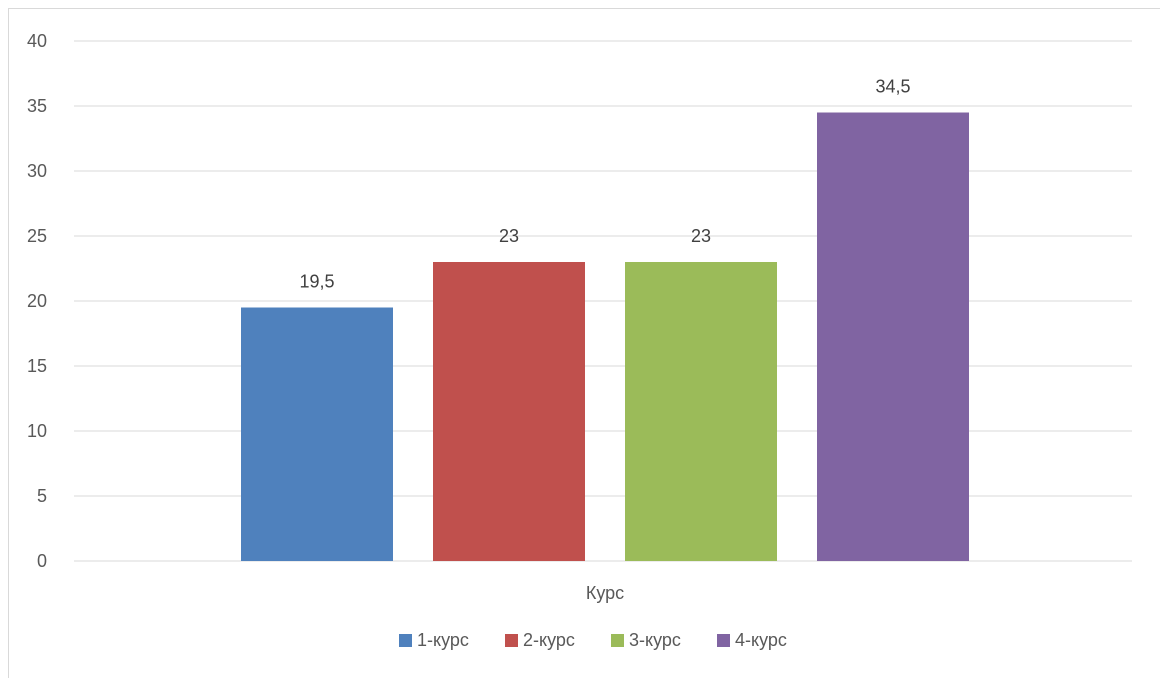  Describe the element at coordinates (37, 106) in the screenshot. I see `y-tick-label: 35` at that location.